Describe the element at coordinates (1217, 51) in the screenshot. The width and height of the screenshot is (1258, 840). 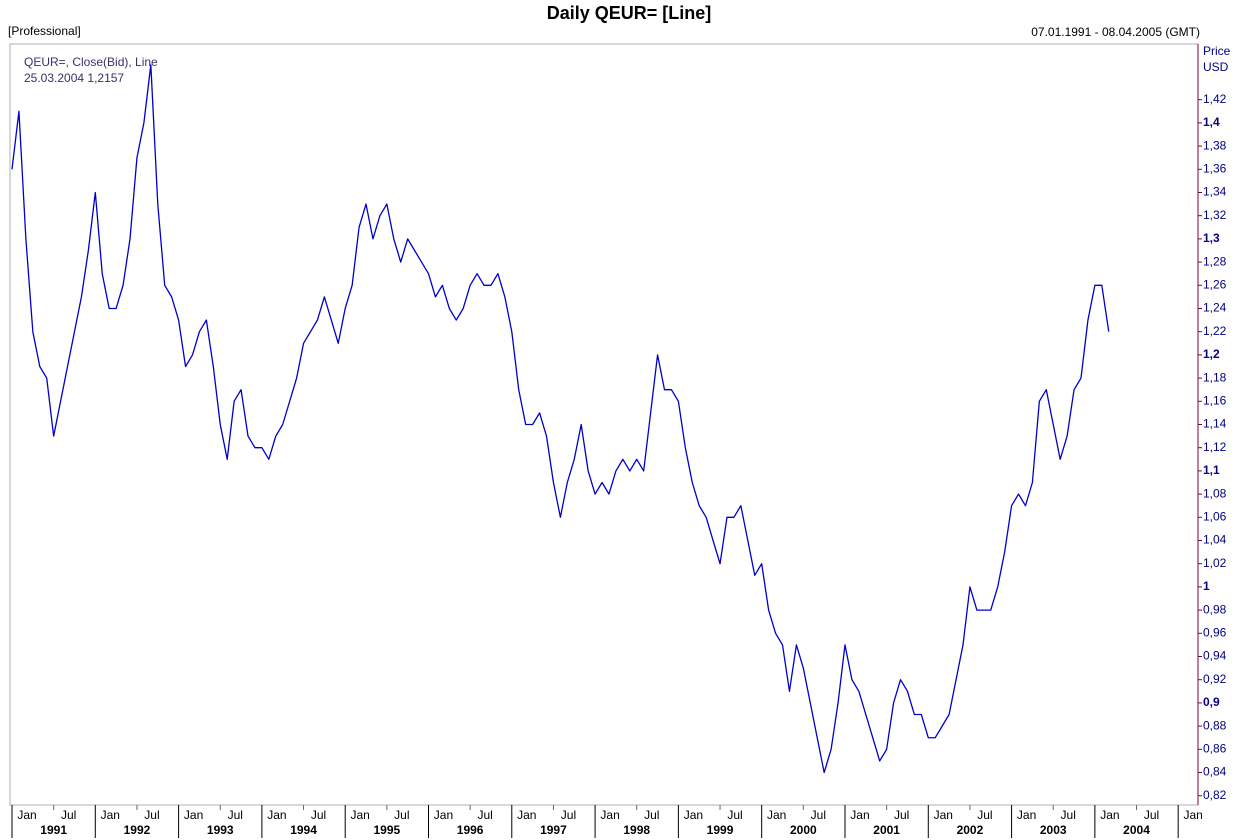
I see `y-axis-label: Price` at that location.